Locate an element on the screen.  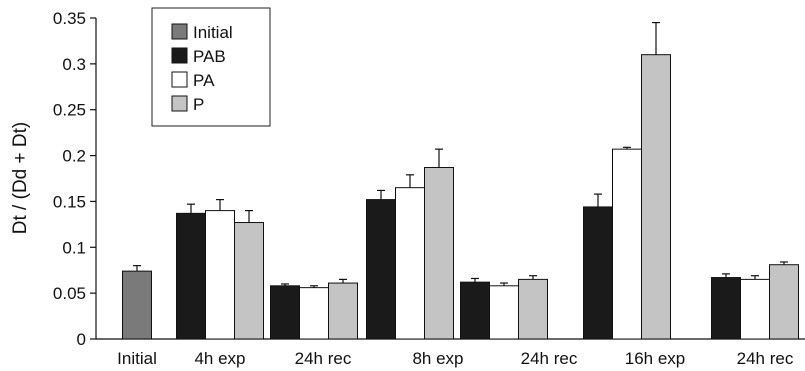
y-tick-label: 0.15 is located at coordinates (69, 201).